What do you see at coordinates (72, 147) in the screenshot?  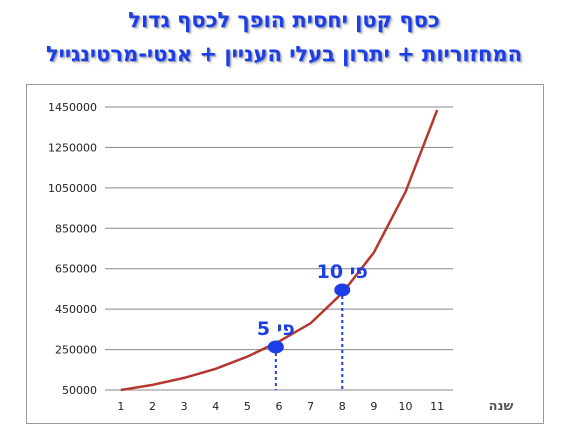 I see `y-tick-label-6: 1250000` at bounding box center [72, 147].